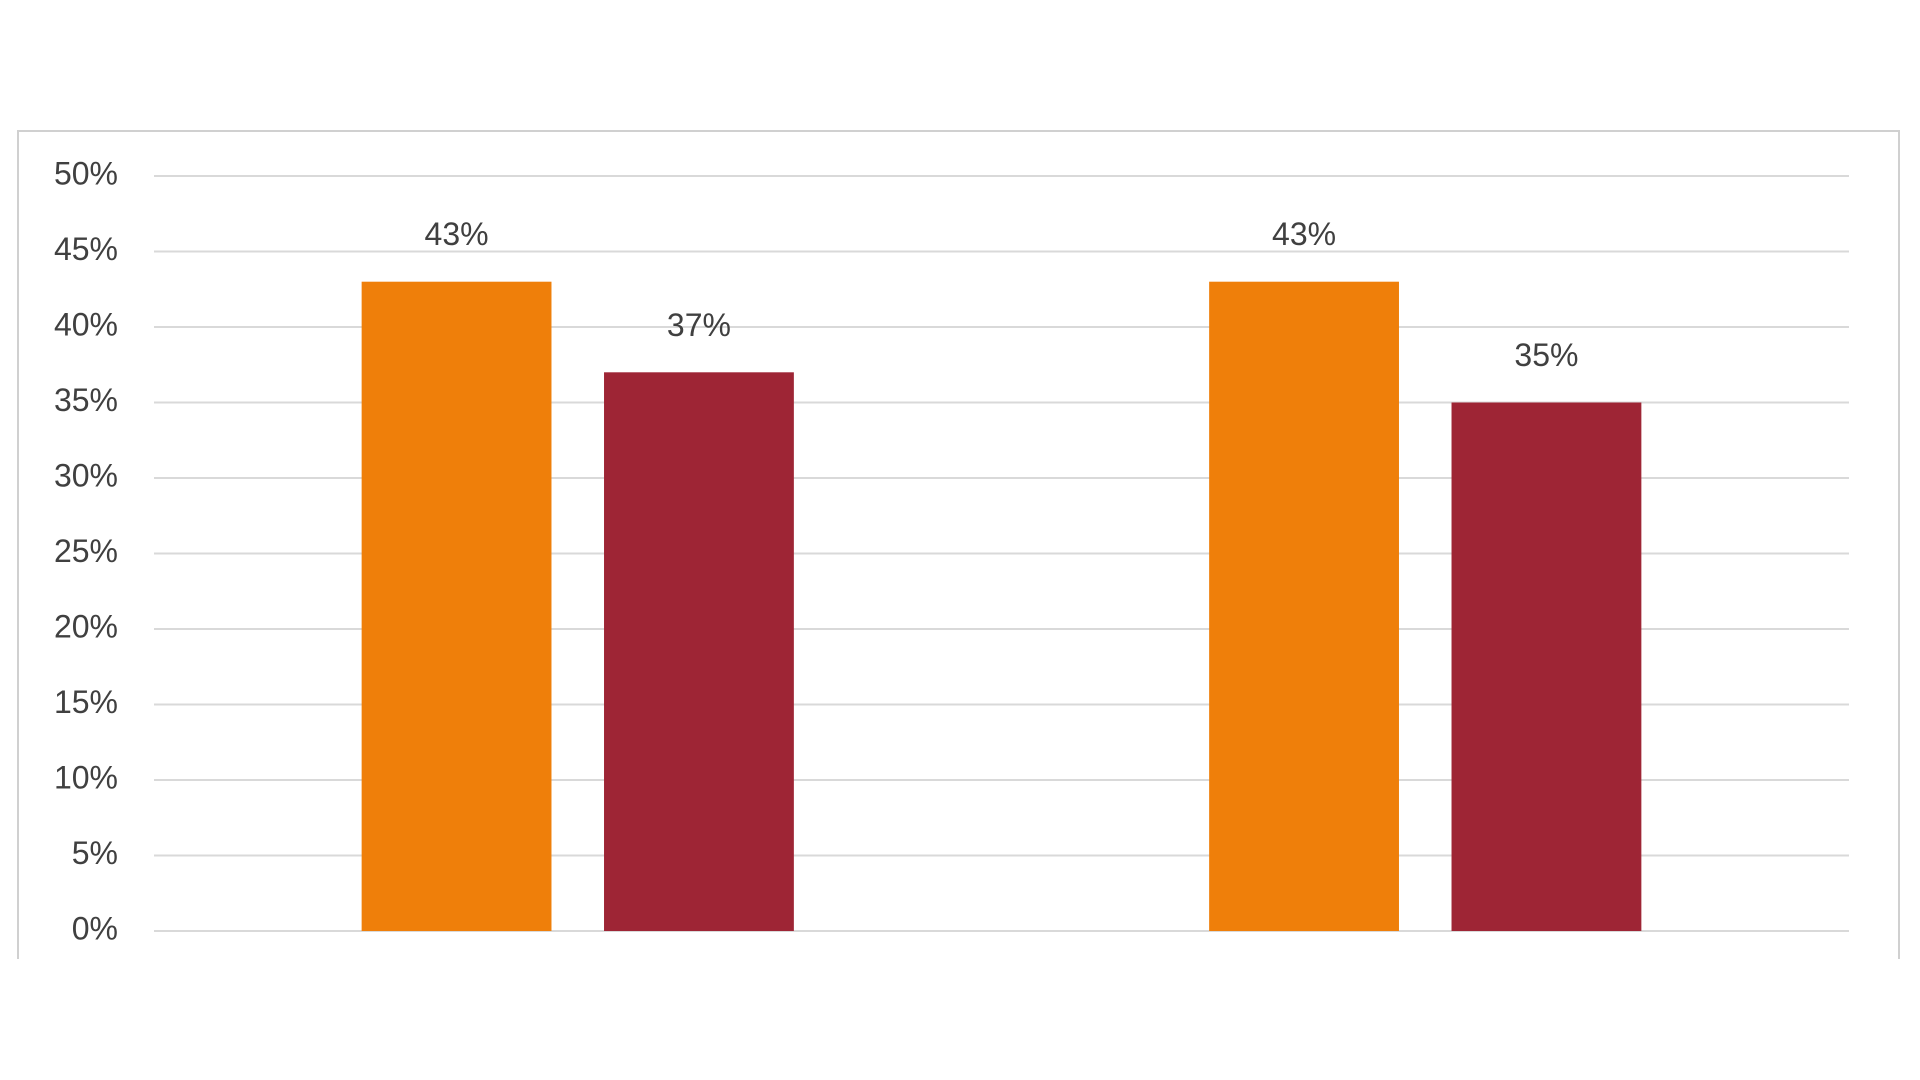  What do you see at coordinates (86, 777) in the screenshot?
I see `y-tick-label: 10%` at bounding box center [86, 777].